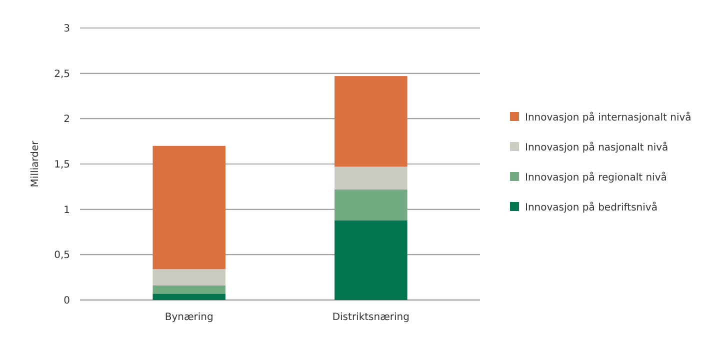  I want to click on y-tick-label: 2,5, so click(62, 74).